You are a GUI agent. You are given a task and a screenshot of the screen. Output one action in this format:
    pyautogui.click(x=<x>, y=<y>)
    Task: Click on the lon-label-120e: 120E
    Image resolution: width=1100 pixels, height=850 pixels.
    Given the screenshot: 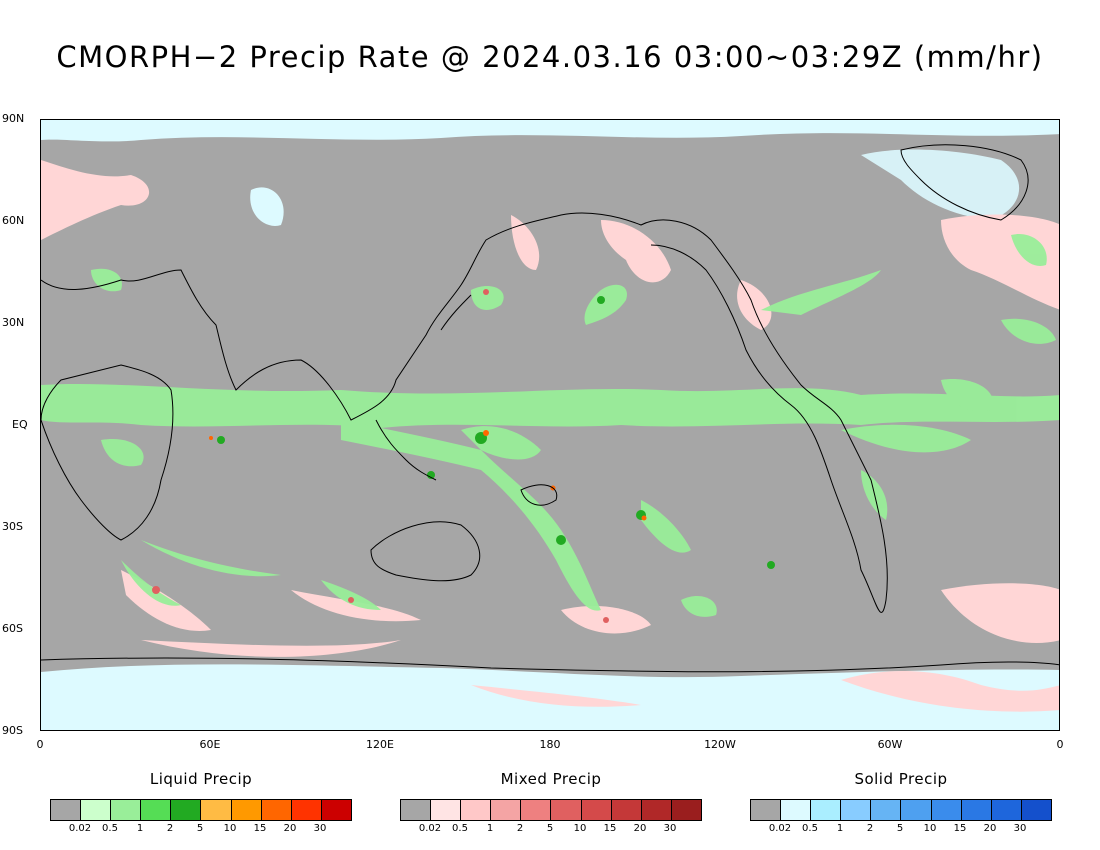 What is the action you would take?
    pyautogui.click(x=380, y=744)
    